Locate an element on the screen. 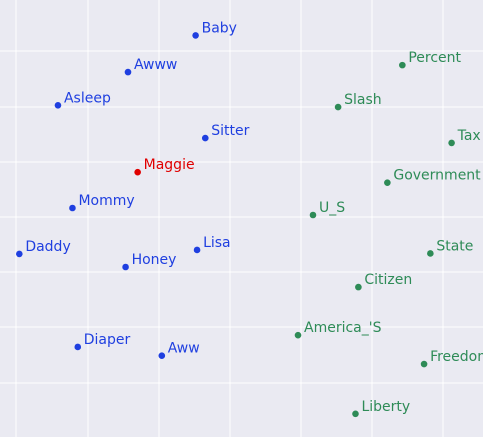 The height and width of the screenshot is (437, 483). label-freedom: Freedom is located at coordinates (456, 357).